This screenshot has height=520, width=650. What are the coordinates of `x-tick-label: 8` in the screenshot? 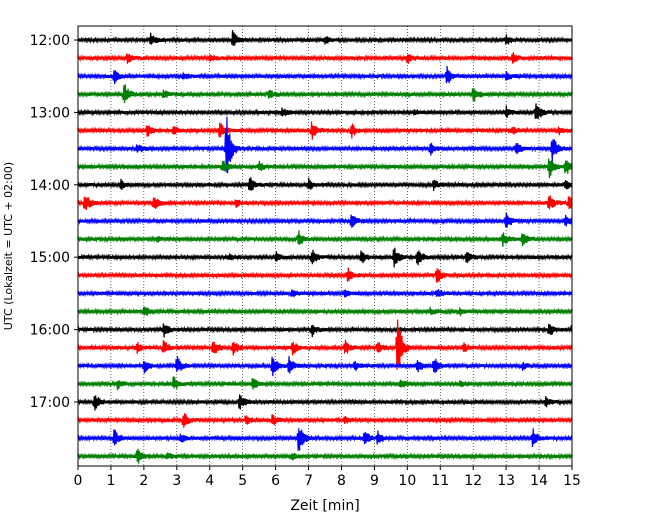 It's located at (341, 481).